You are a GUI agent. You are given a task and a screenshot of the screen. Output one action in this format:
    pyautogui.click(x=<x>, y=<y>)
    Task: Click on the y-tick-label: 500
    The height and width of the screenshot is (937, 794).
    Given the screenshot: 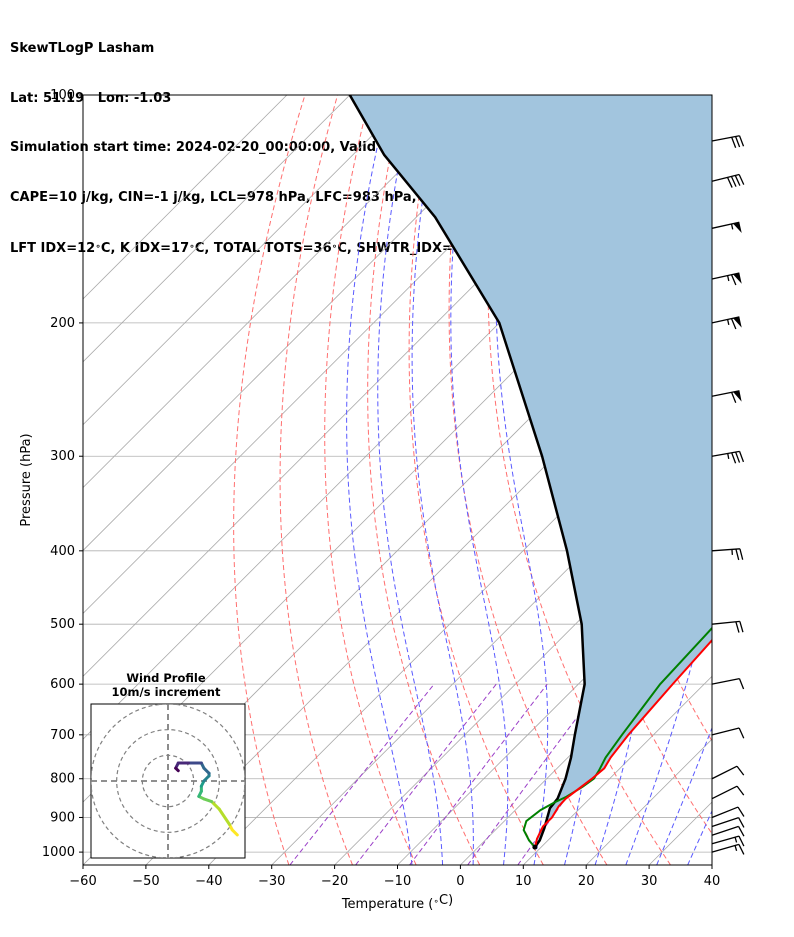 What is the action you would take?
    pyautogui.click(x=62, y=624)
    